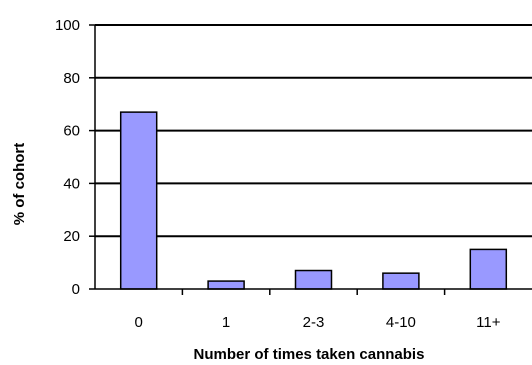  I want to click on y-tick-label: 100, so click(67, 25).